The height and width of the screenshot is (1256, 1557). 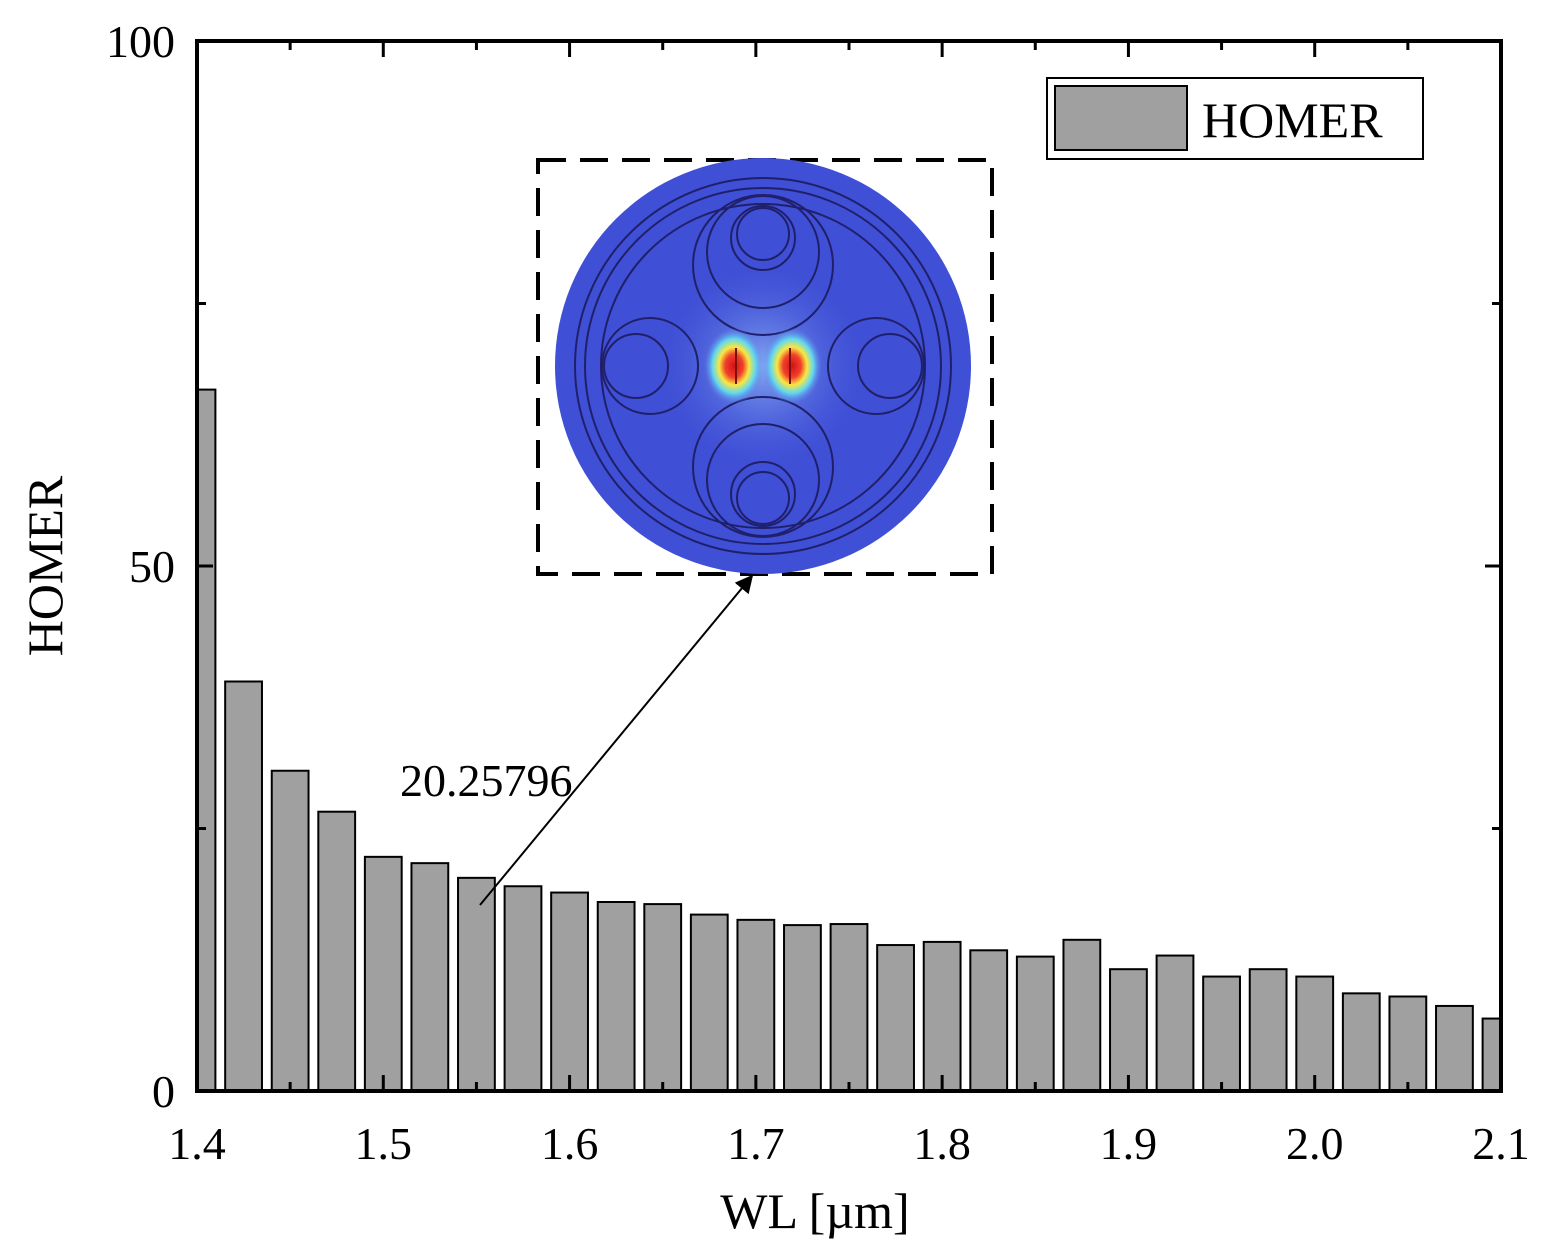 I want to click on x-tick-label: 1.5, so click(x=384, y=1143).